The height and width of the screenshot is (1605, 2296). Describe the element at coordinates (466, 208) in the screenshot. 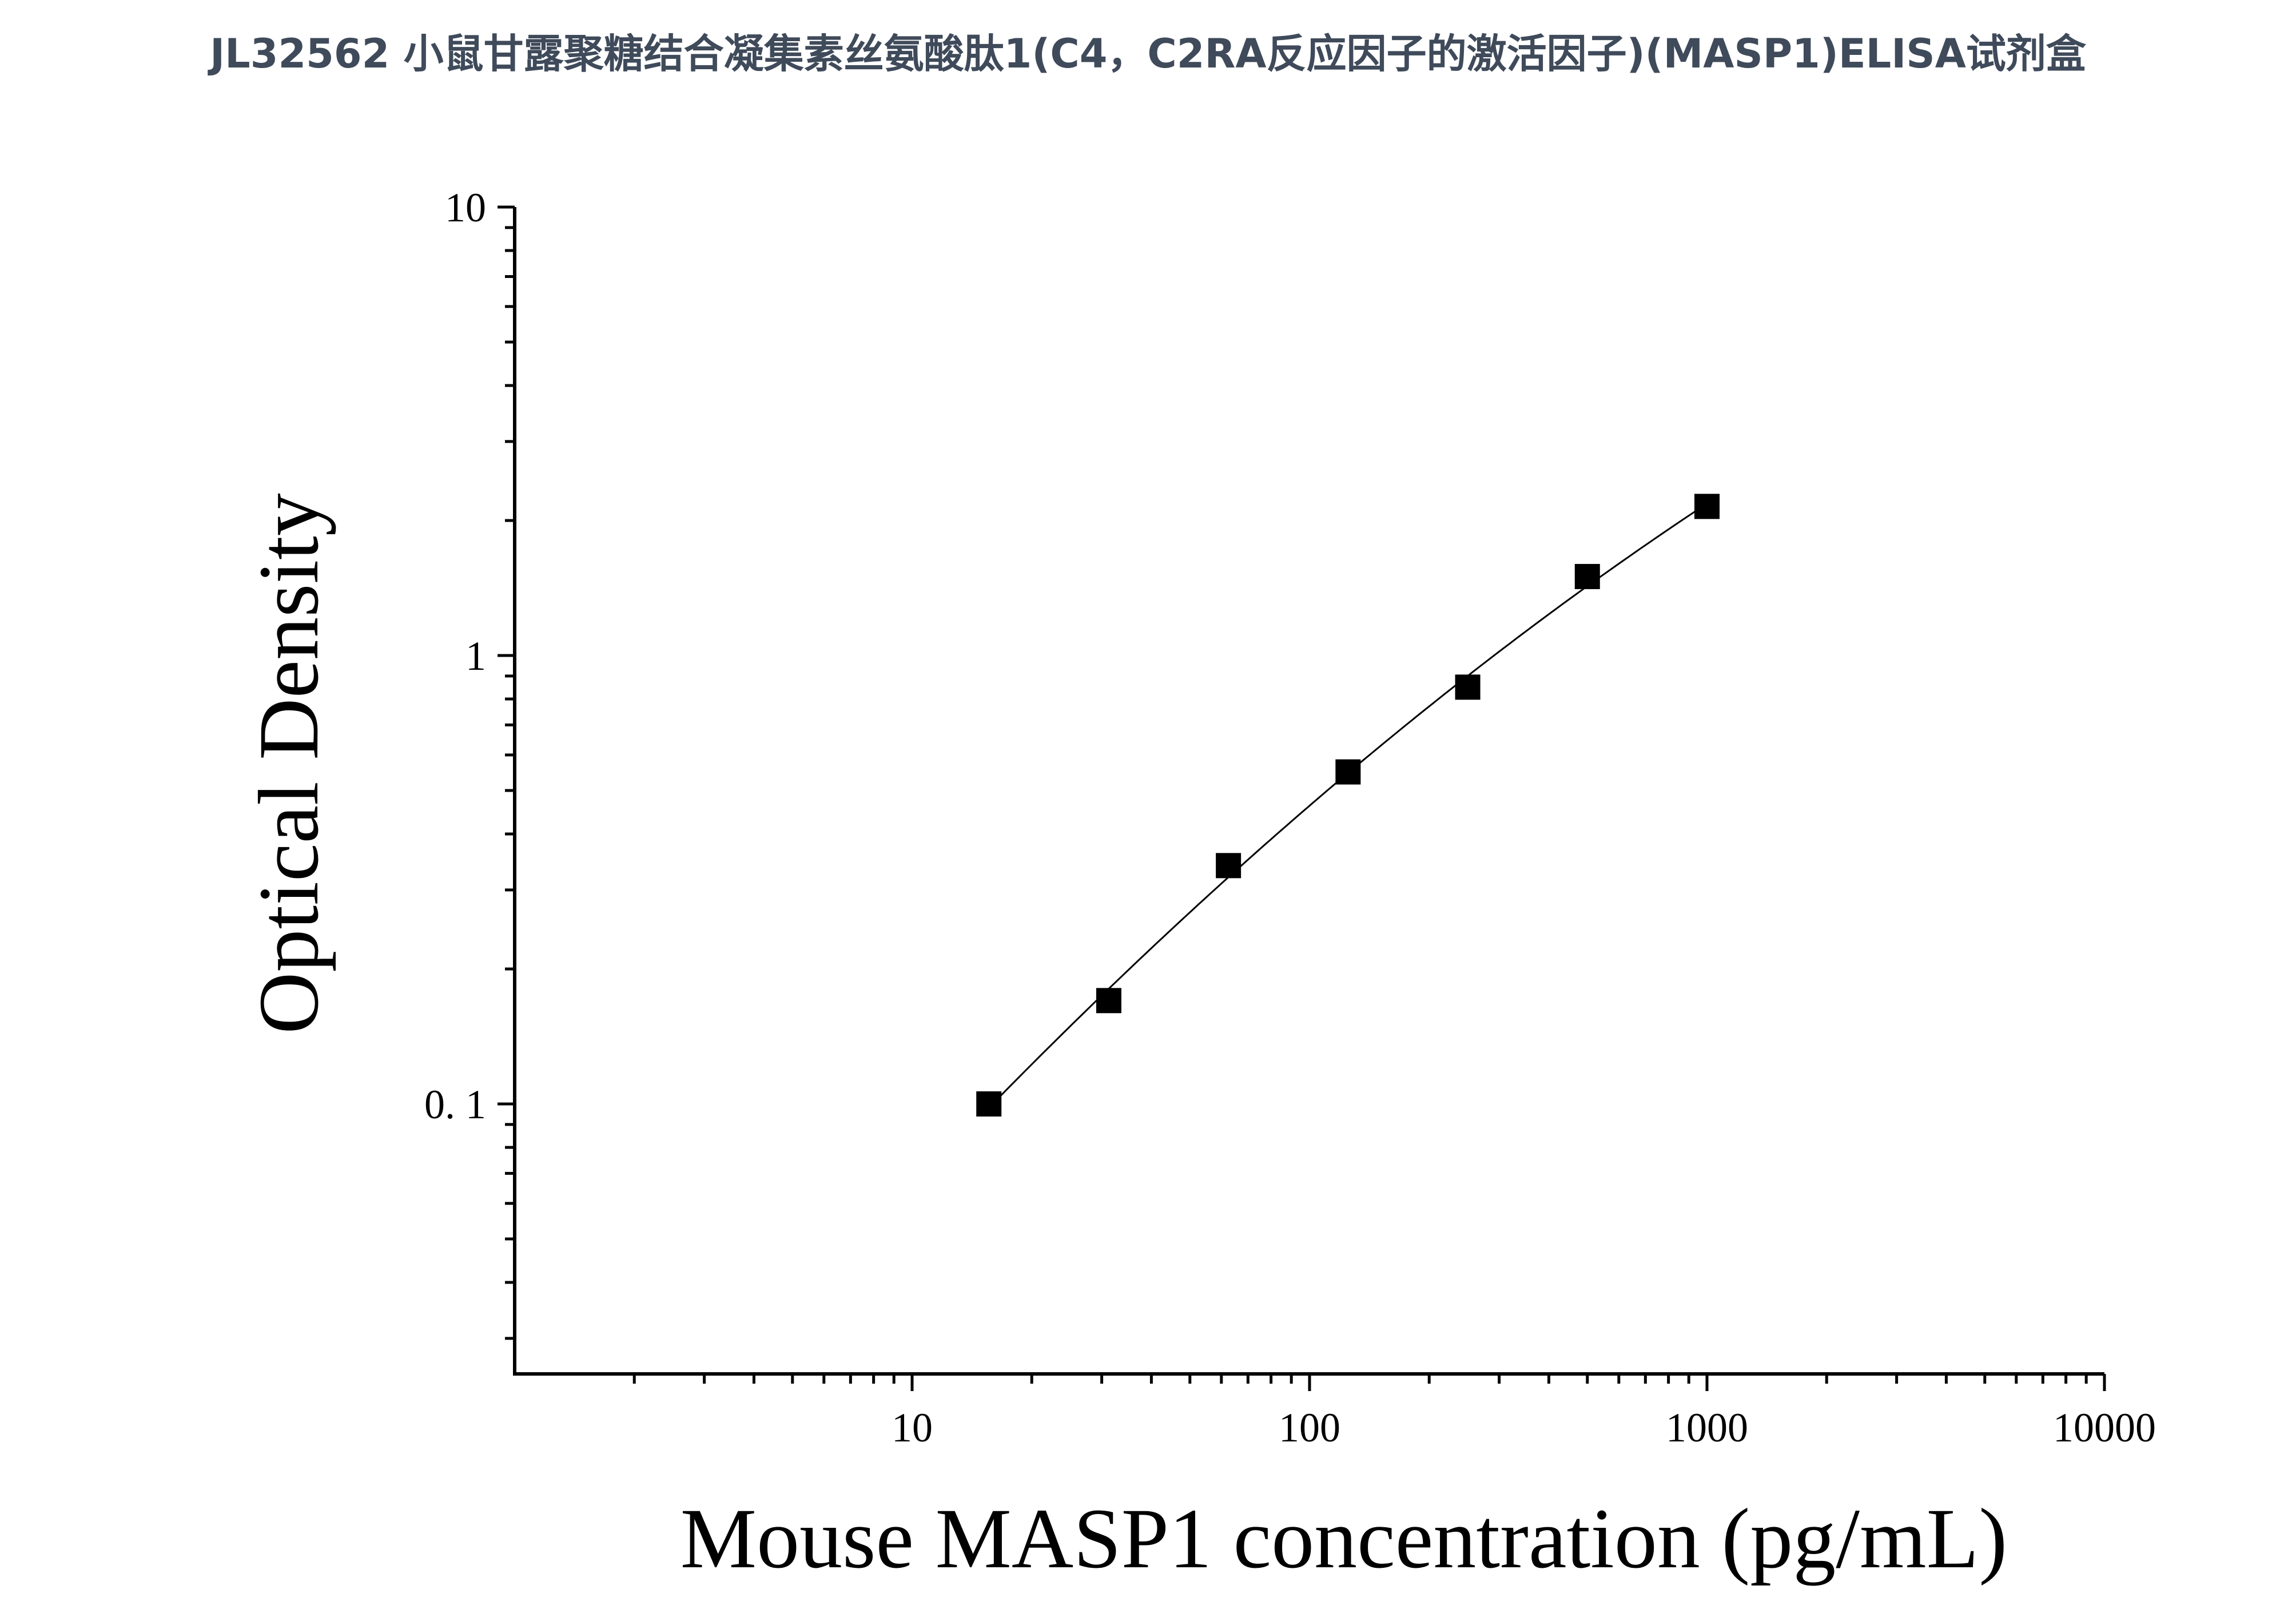

I see `y-tick-label: 10` at that location.